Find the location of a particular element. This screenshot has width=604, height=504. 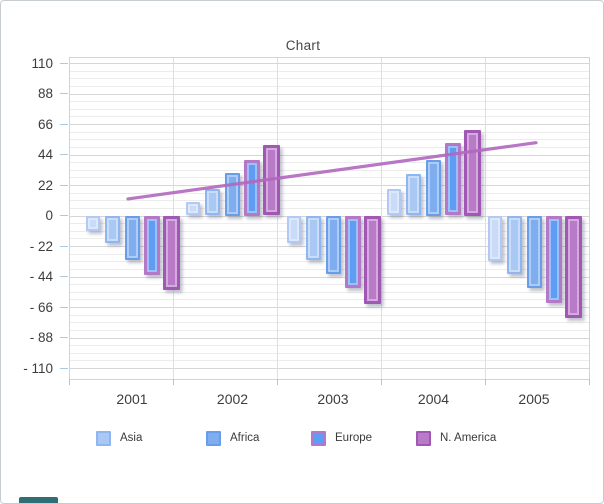

bar-africa-2001 is located at coordinates (132, 237).